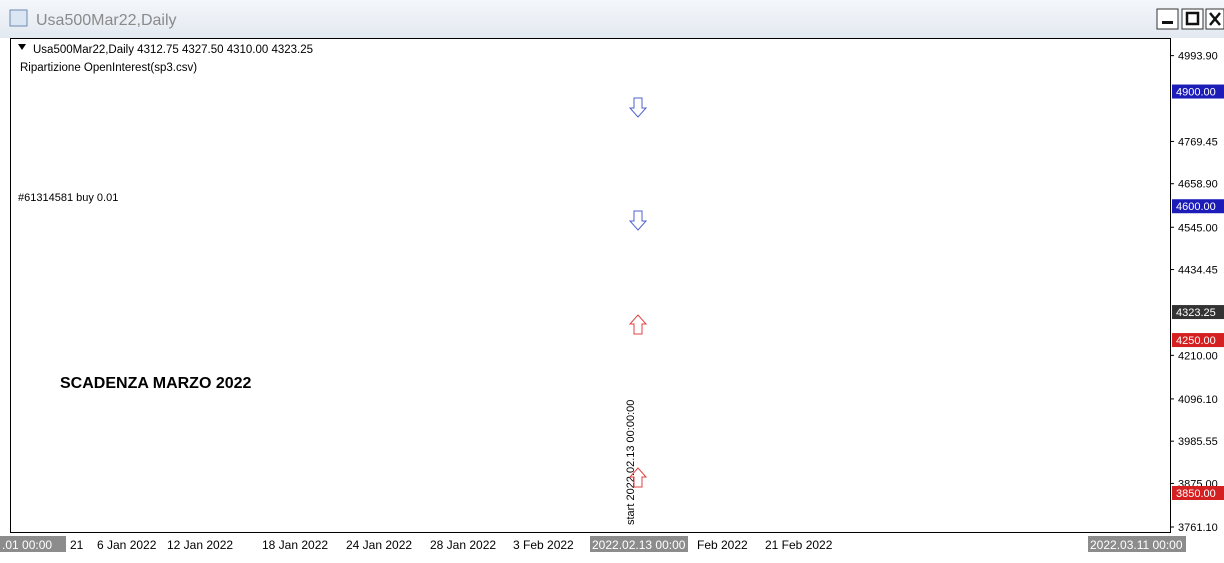 The width and height of the screenshot is (1224, 563). What do you see at coordinates (1215, 19) in the screenshot?
I see `close-icon` at bounding box center [1215, 19].